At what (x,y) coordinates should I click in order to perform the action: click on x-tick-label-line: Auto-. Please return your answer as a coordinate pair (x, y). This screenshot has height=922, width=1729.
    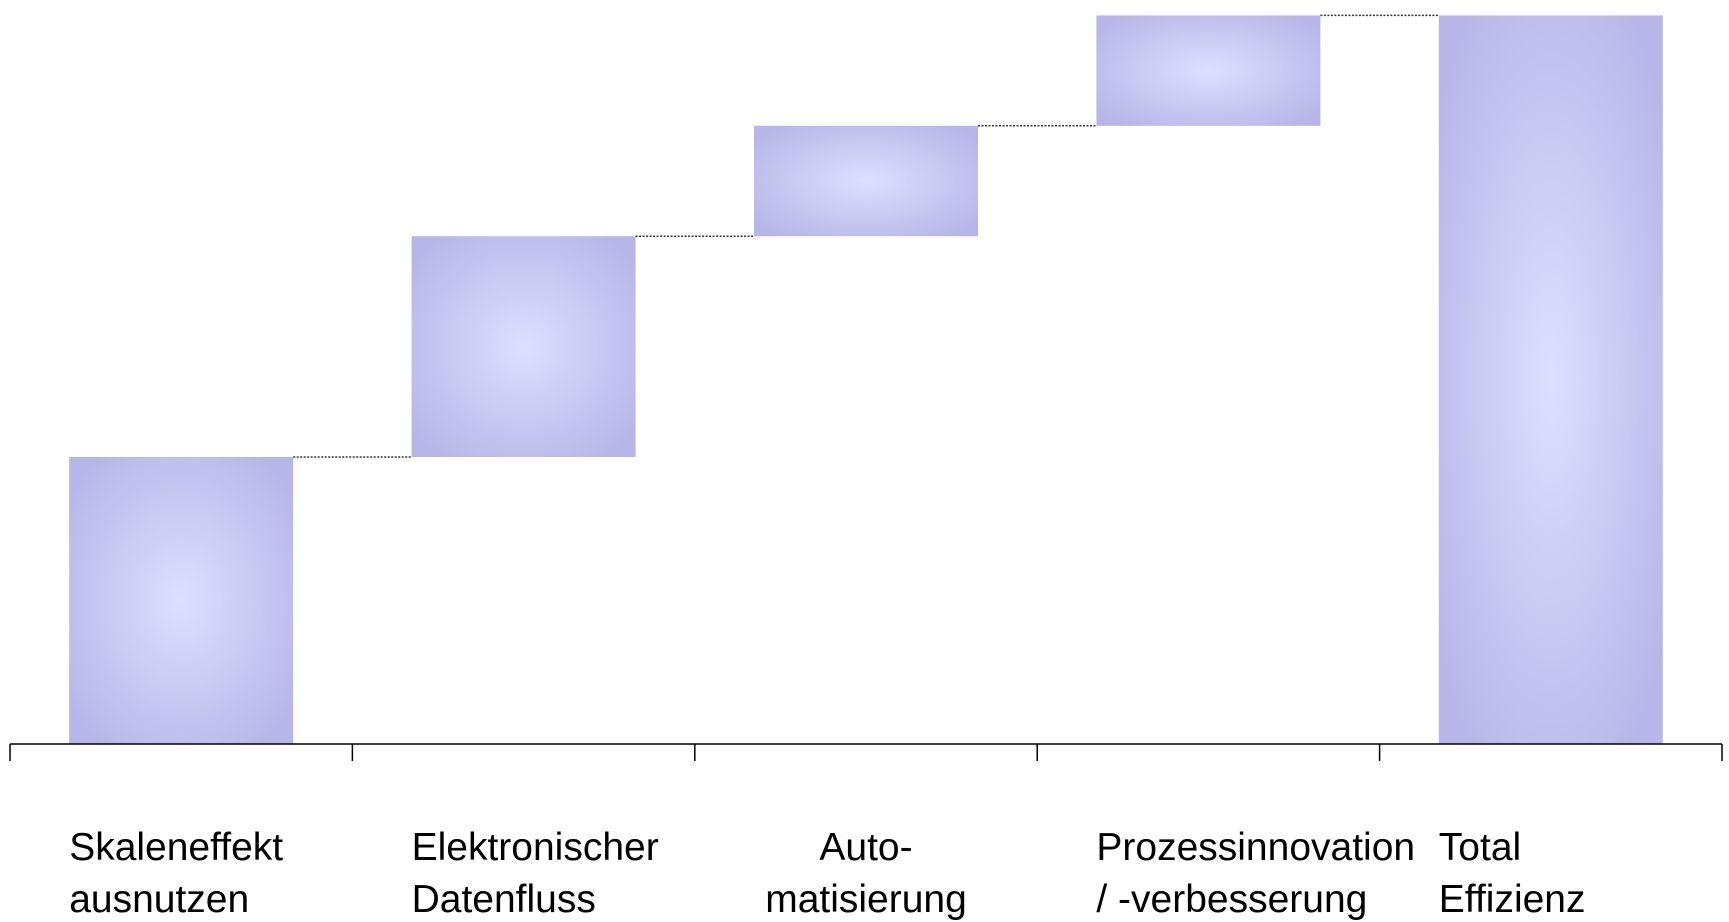
    Looking at the image, I should click on (865, 847).